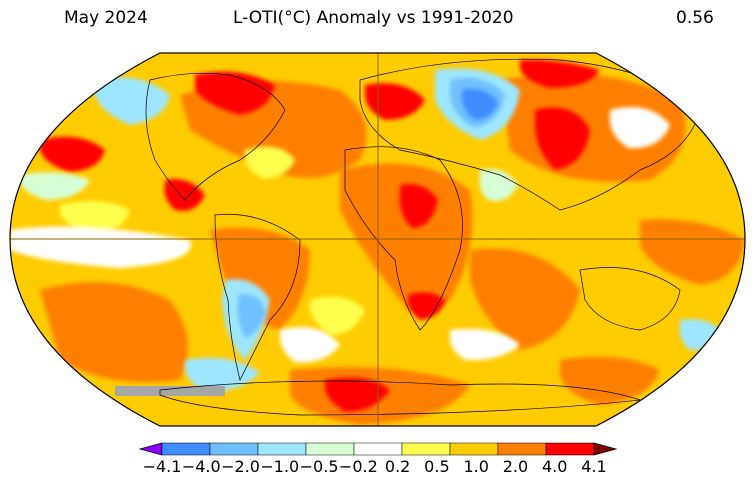  Describe the element at coordinates (235, 93) in the screenshot. I see `patch-canada` at that location.